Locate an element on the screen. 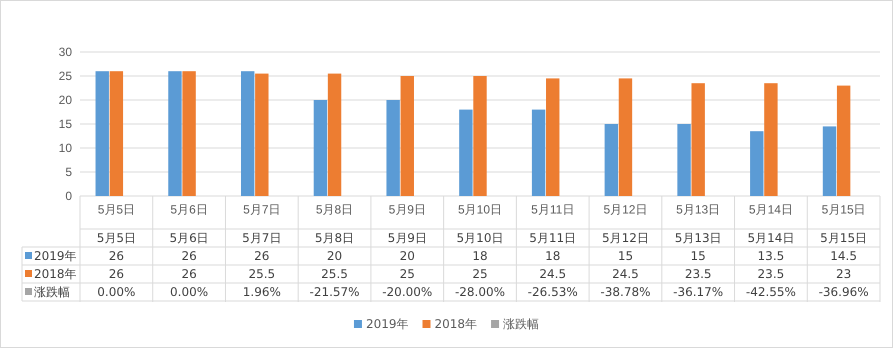 Image resolution: width=893 pixels, height=348 pixels. y-tick-label: 30 is located at coordinates (65, 51).